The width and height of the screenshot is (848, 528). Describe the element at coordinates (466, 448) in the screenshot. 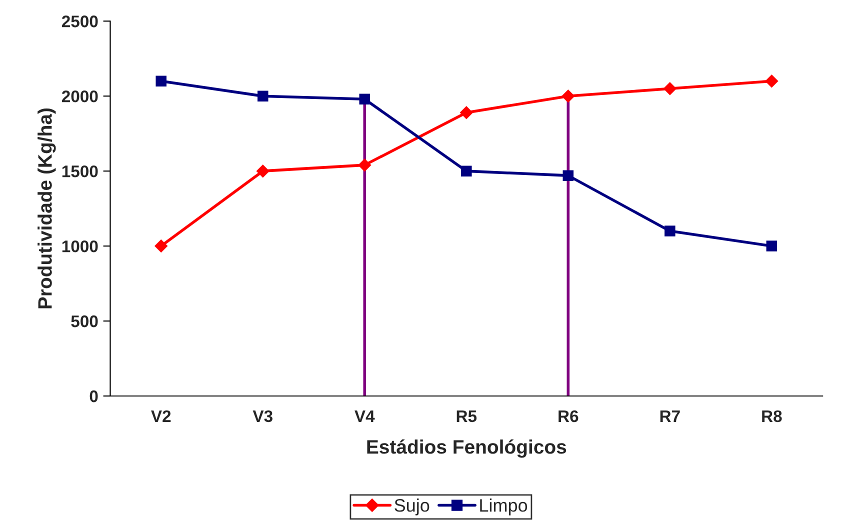

I see `x-axis-title: Estádios Fenológicos` at that location.